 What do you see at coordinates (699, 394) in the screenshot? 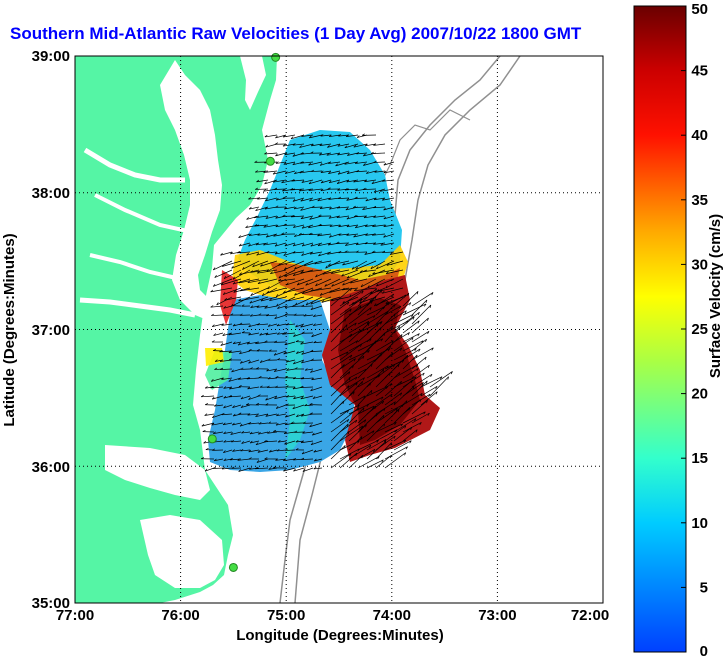
I see `colorbar-tick-label: 20` at bounding box center [699, 394].